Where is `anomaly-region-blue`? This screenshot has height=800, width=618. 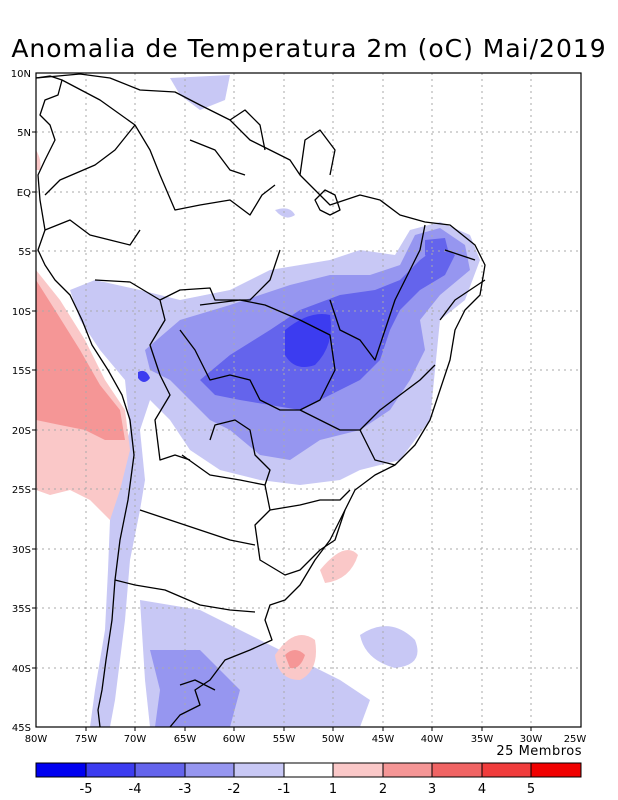 anomaly-region-blue is located at coordinates (437, 253).